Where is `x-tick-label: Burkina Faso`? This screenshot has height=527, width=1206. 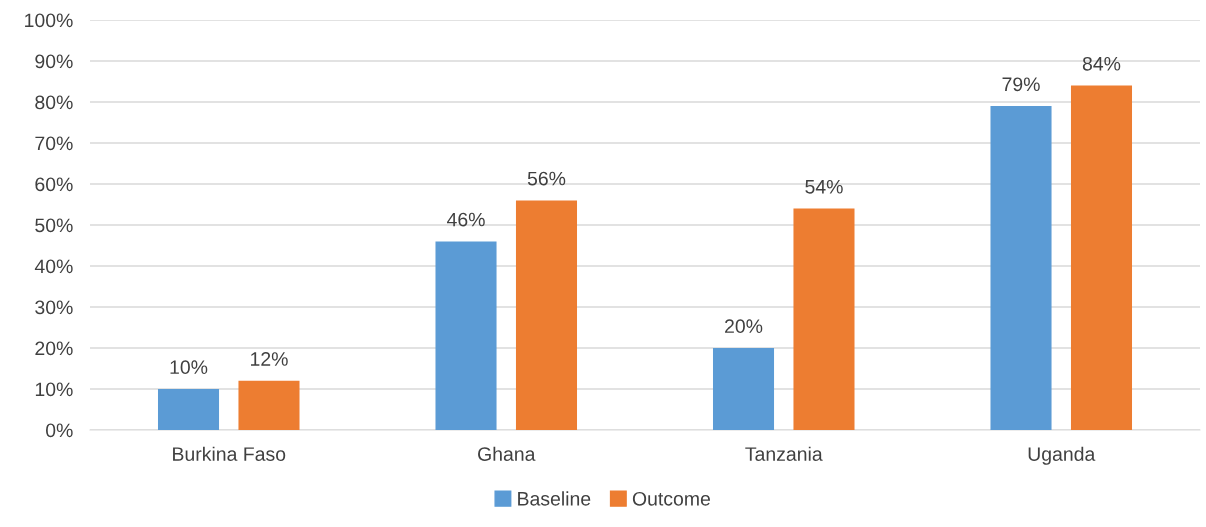
x-tick-label: Burkina Faso is located at coordinates (229, 453).